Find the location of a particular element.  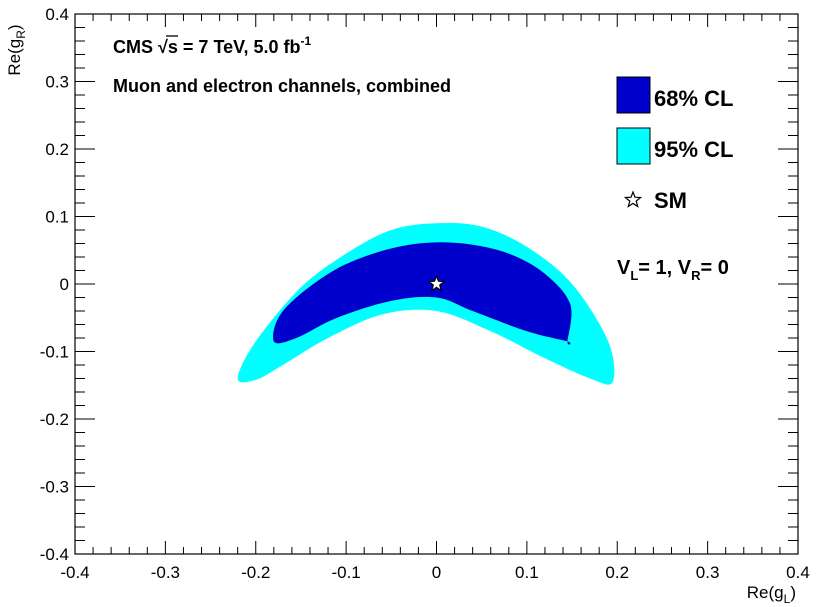

sm-star-marker is located at coordinates (436, 283).